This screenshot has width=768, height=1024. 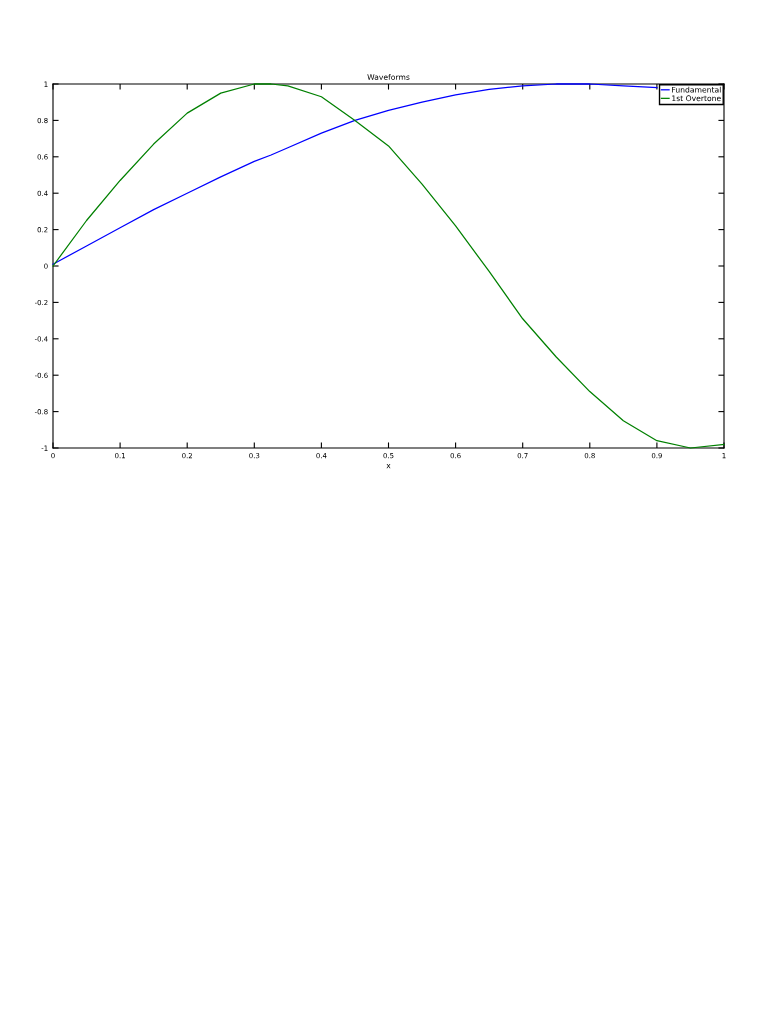 What do you see at coordinates (355, 174) in the screenshot?
I see `line-series` at bounding box center [355, 174].